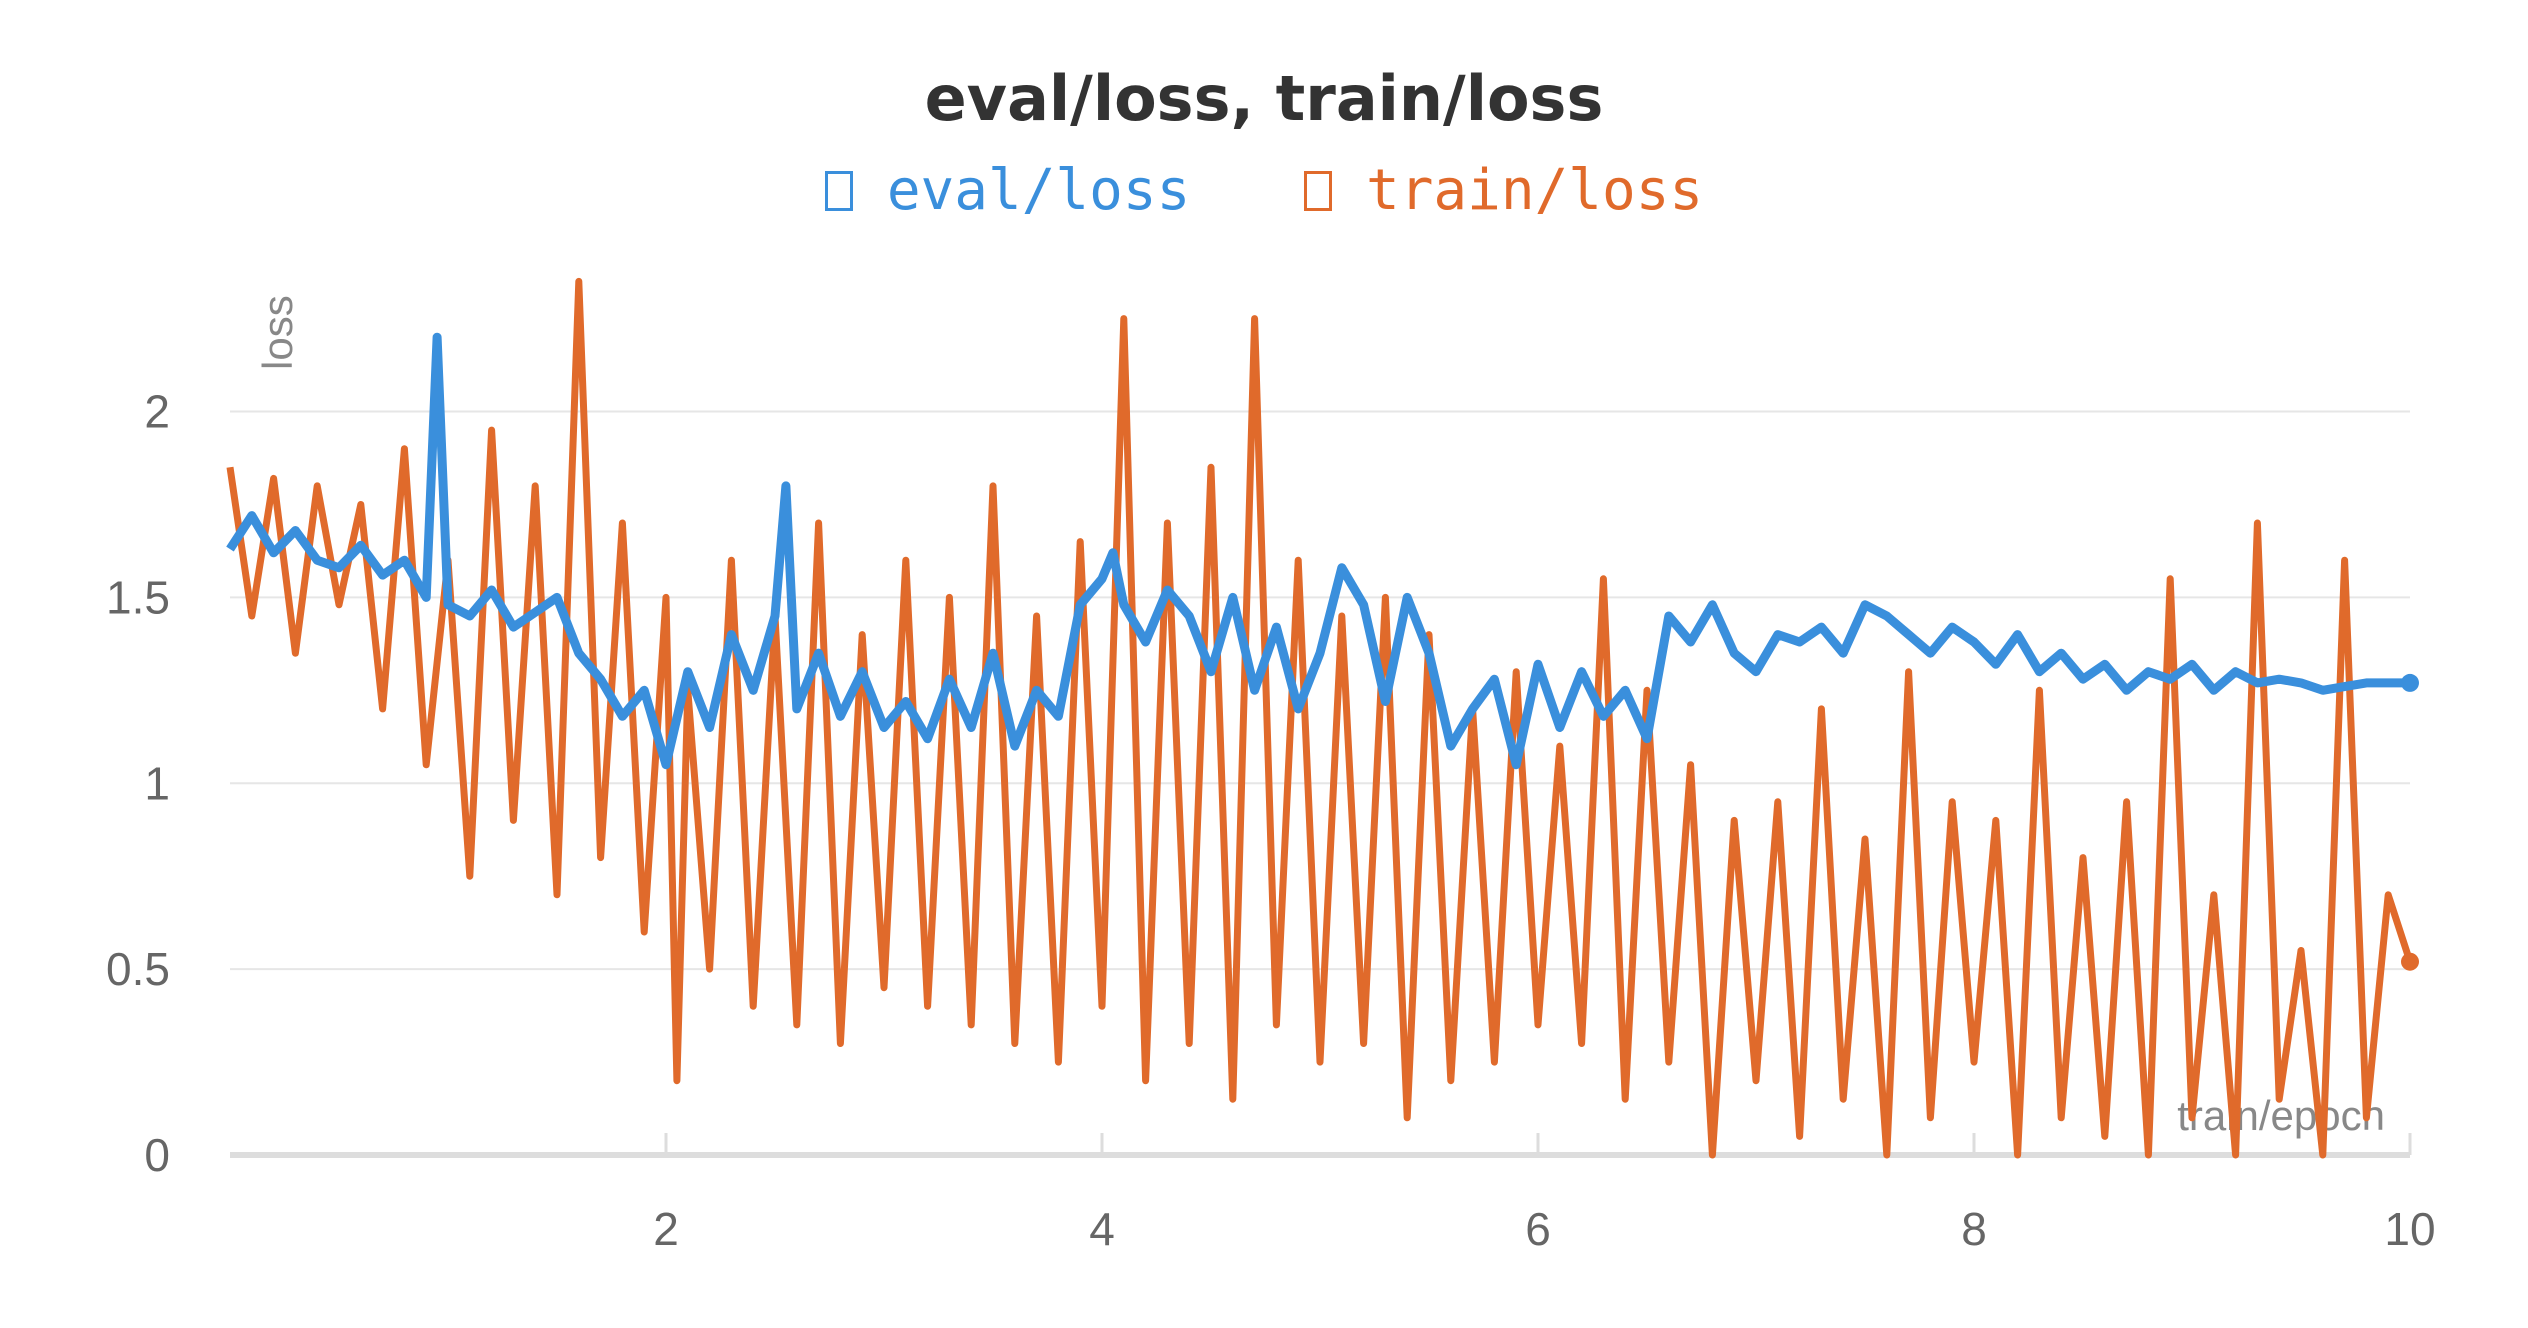 The height and width of the screenshot is (1328, 2528). Describe the element at coordinates (157, 1155) in the screenshot. I see `y-tick-label: 0` at that location.